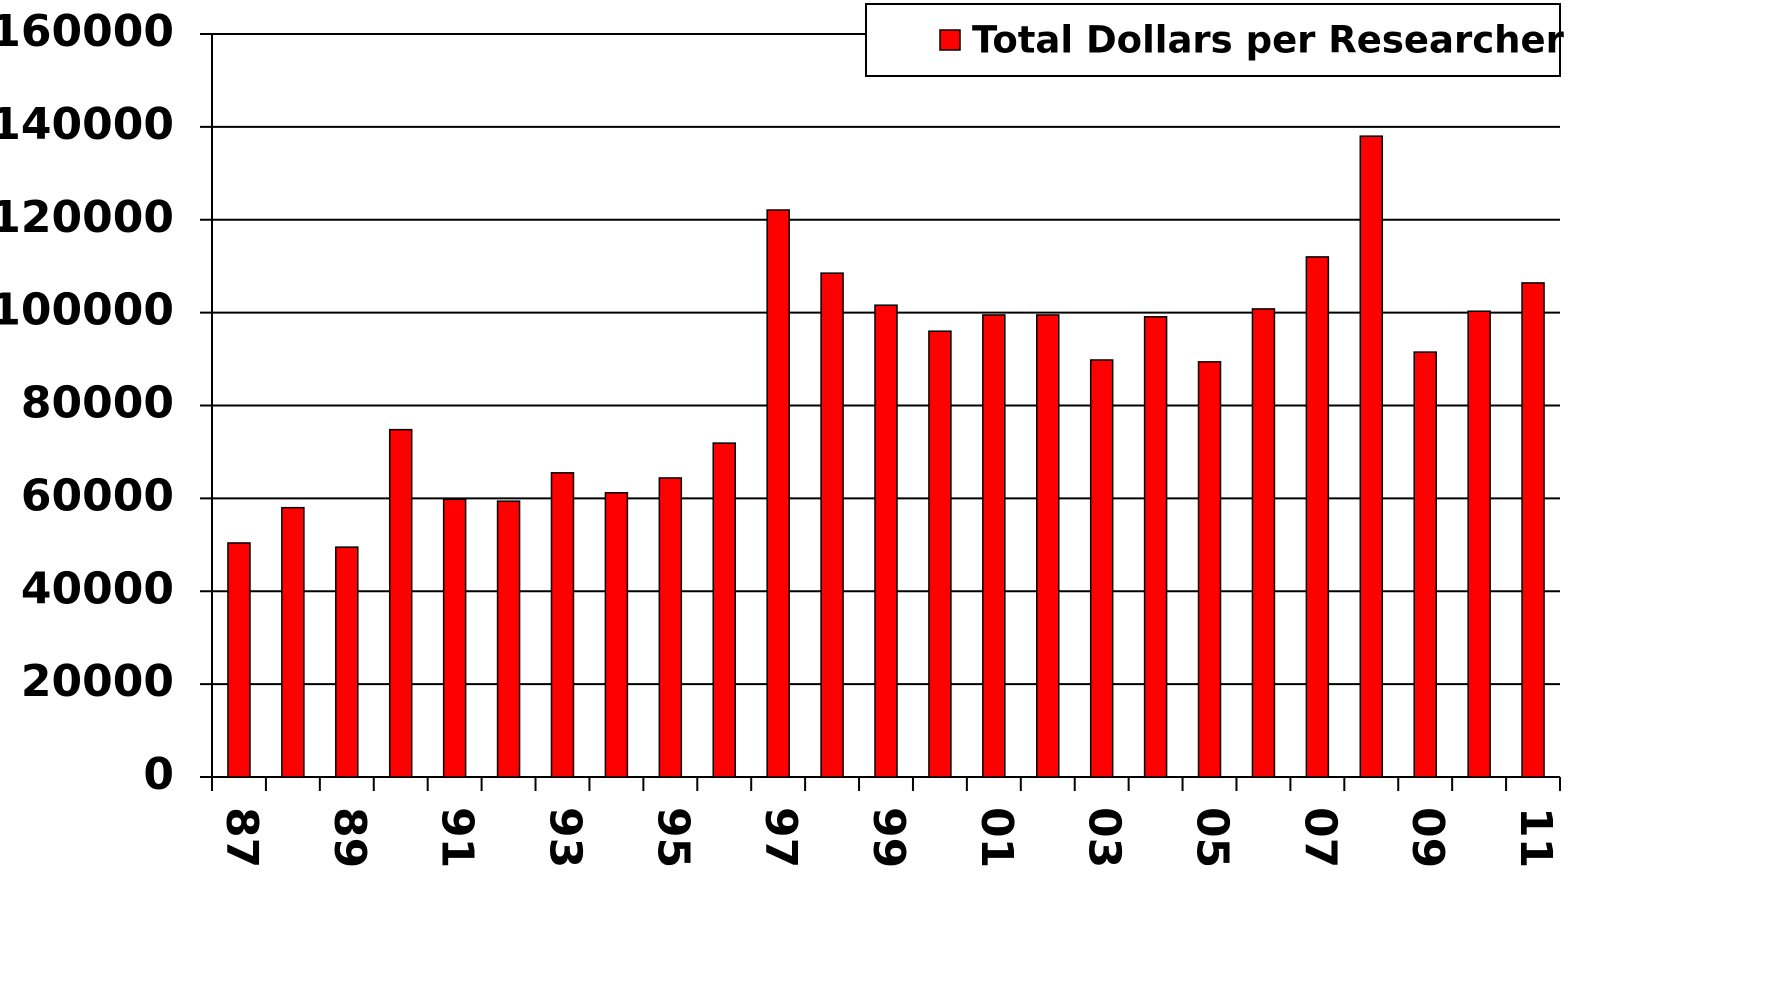  Describe the element at coordinates (1212, 837) in the screenshot. I see `x-tick-label: 05` at that location.